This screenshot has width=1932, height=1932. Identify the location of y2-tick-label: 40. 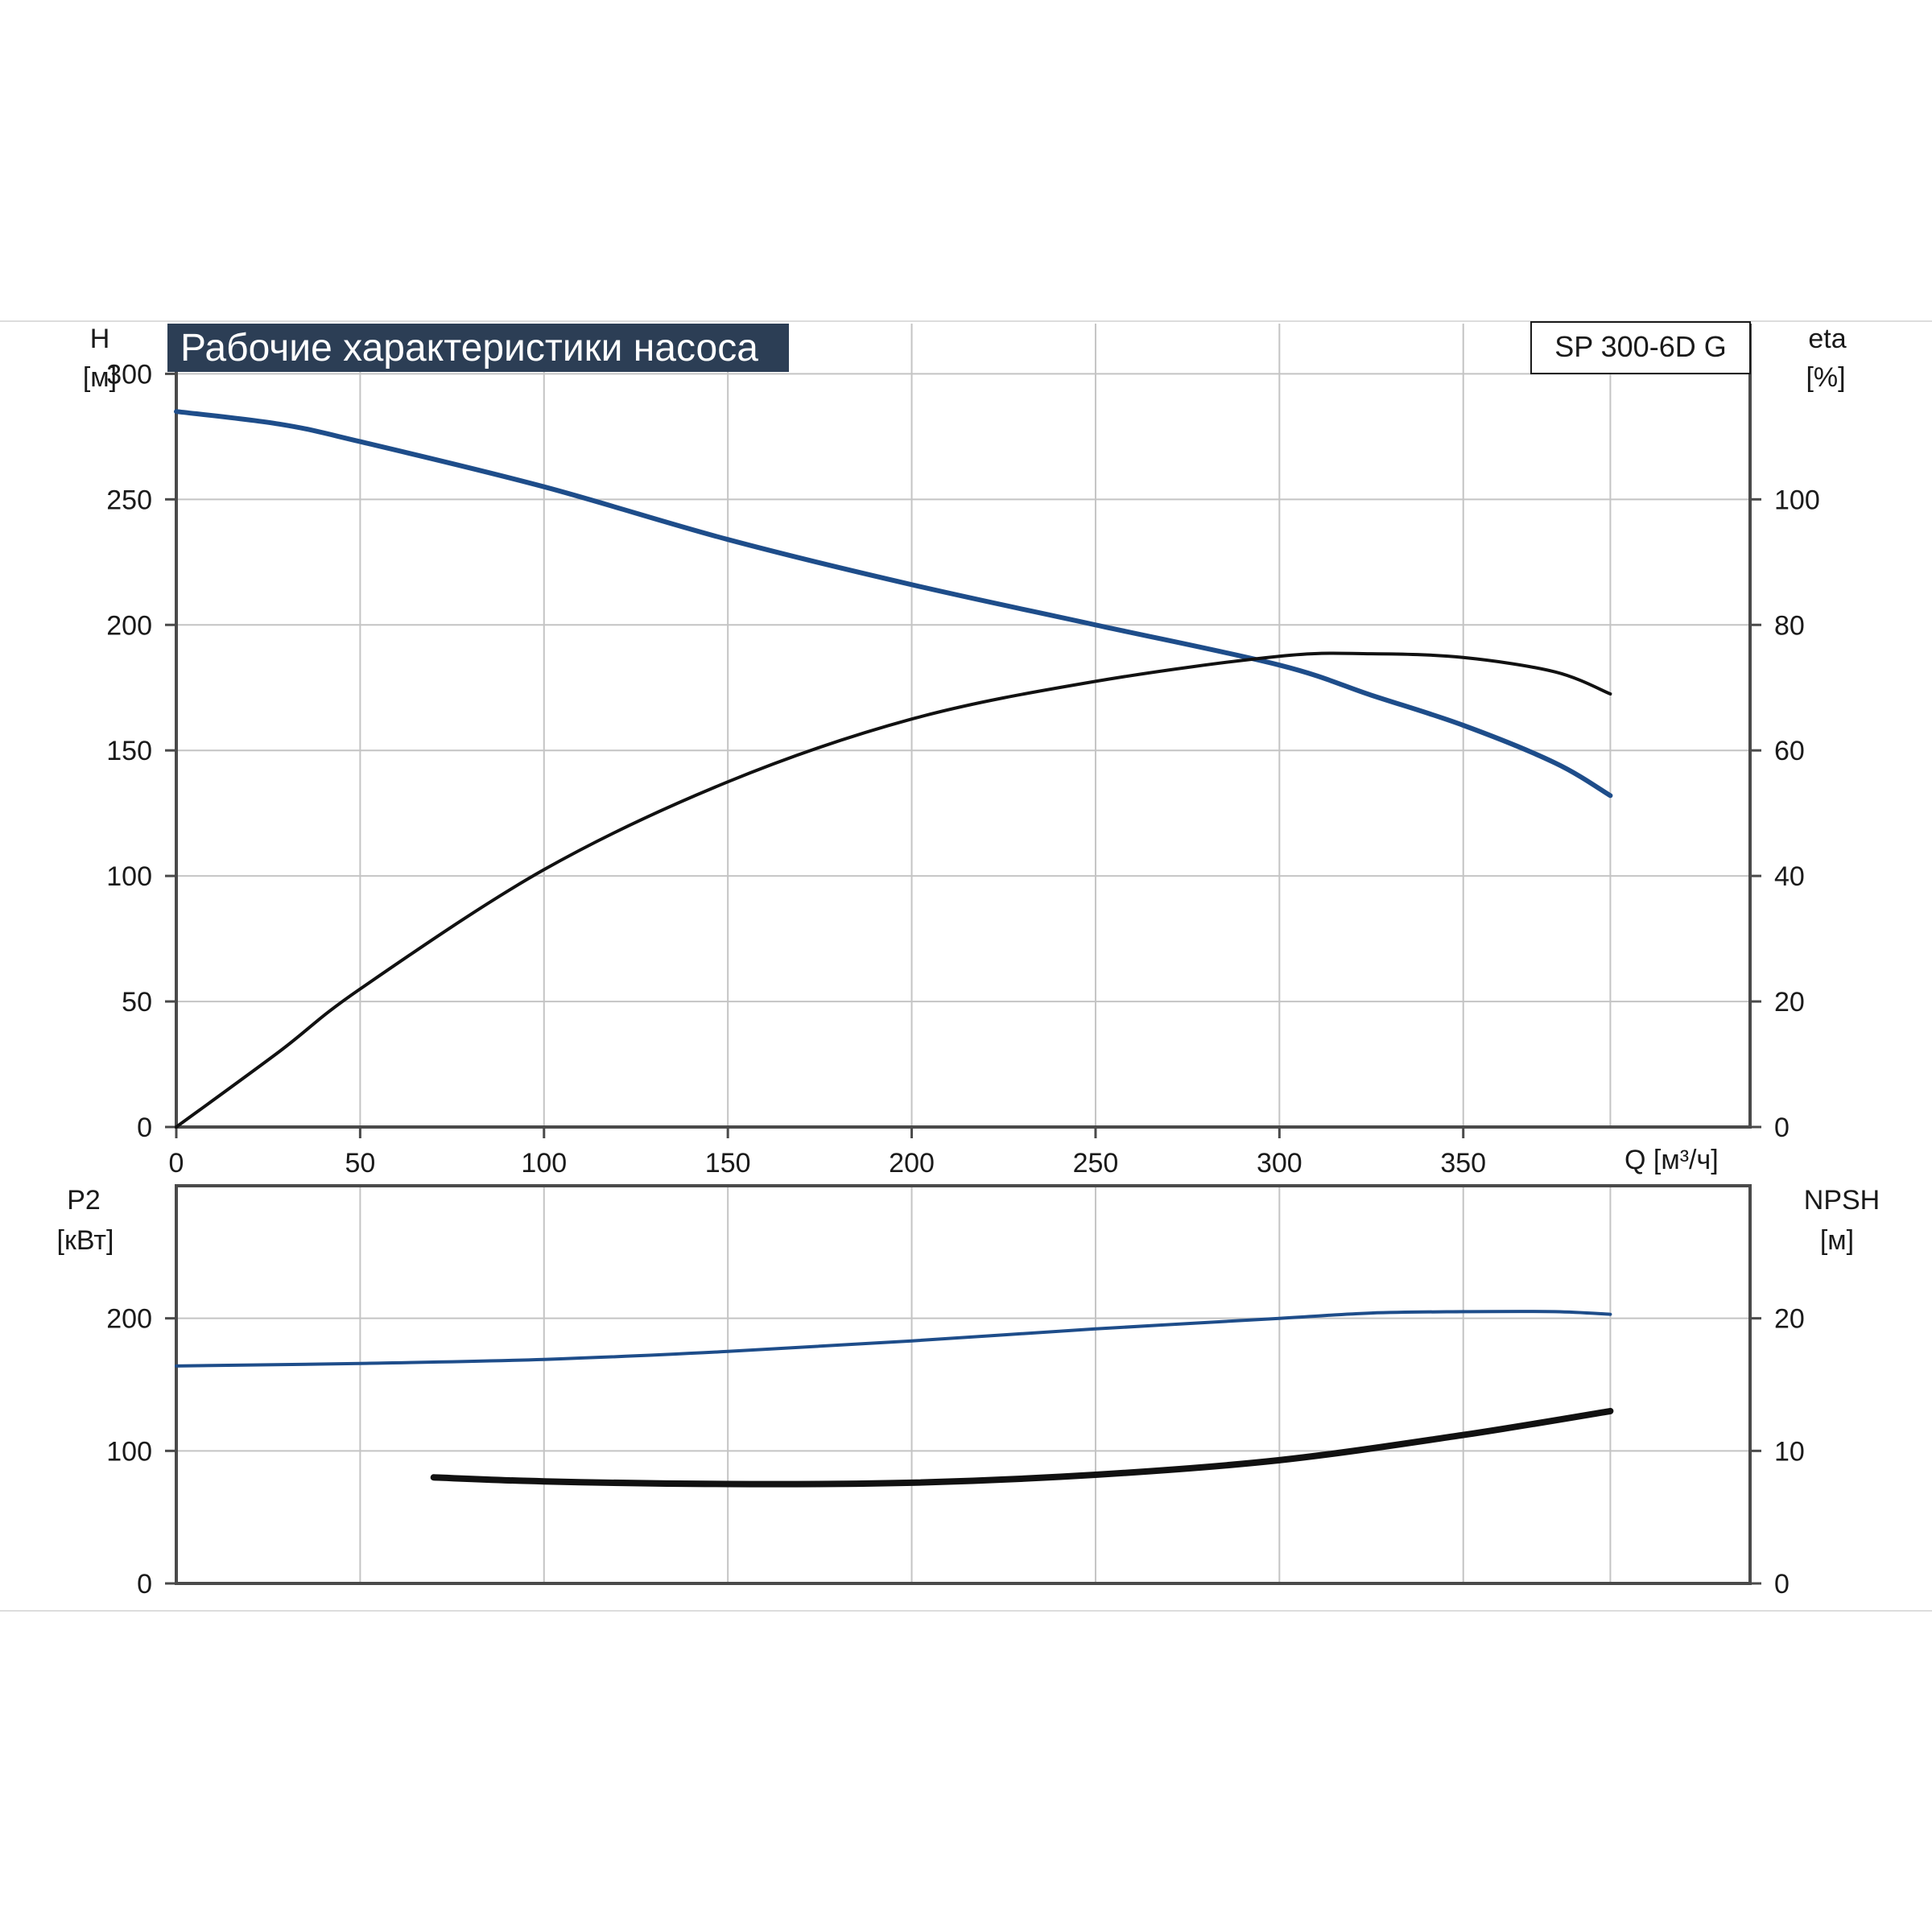
(1789, 876).